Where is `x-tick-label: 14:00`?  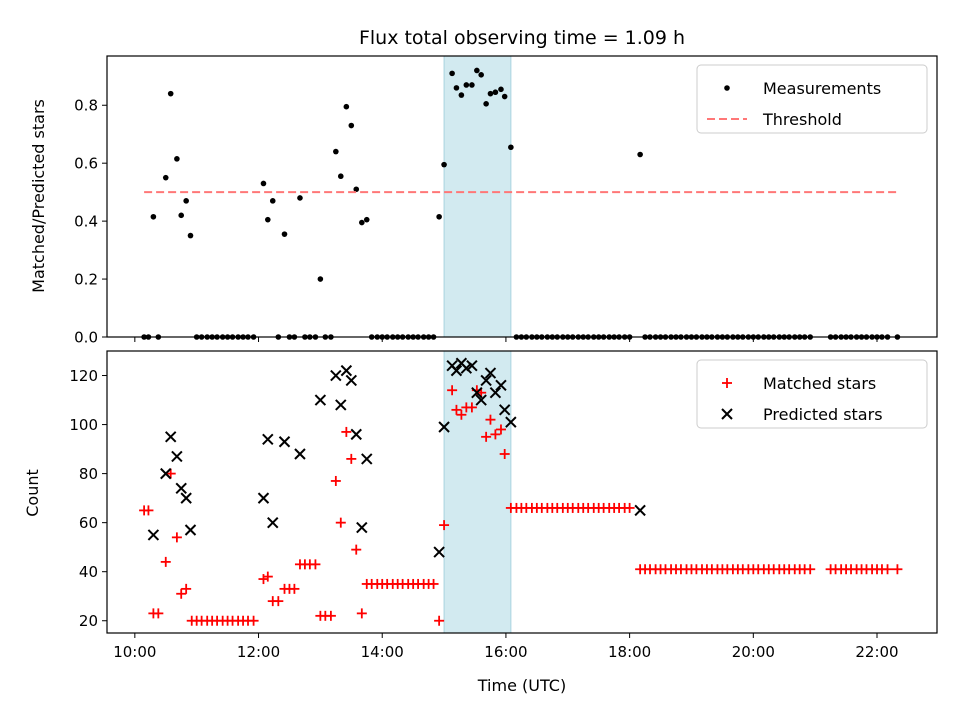
x-tick-label: 14:00 is located at coordinates (382, 652).